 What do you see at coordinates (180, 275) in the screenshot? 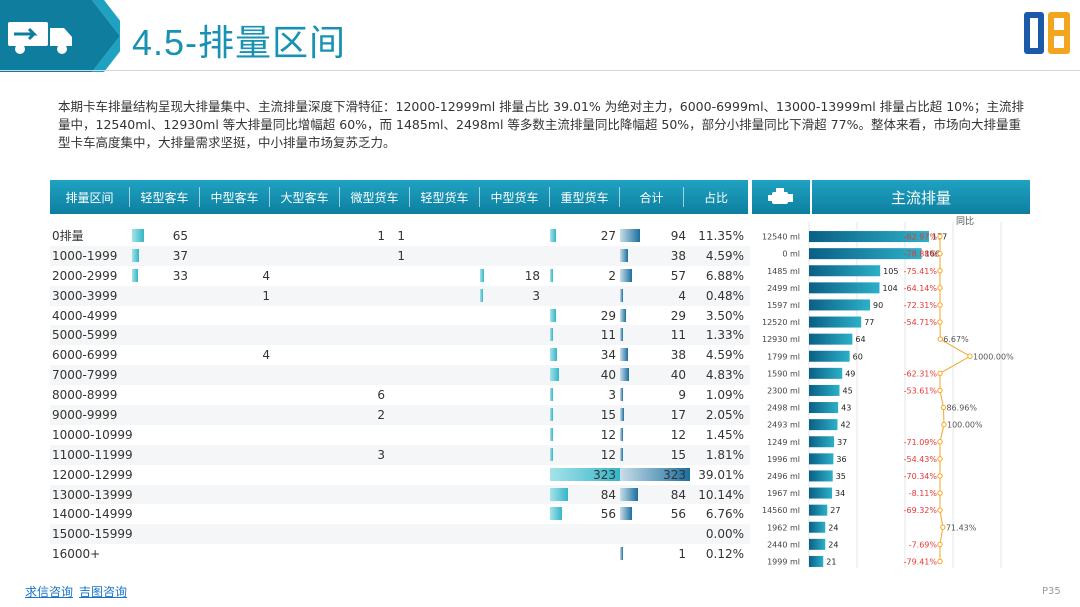
I see `table-cell: 33` at bounding box center [180, 275].